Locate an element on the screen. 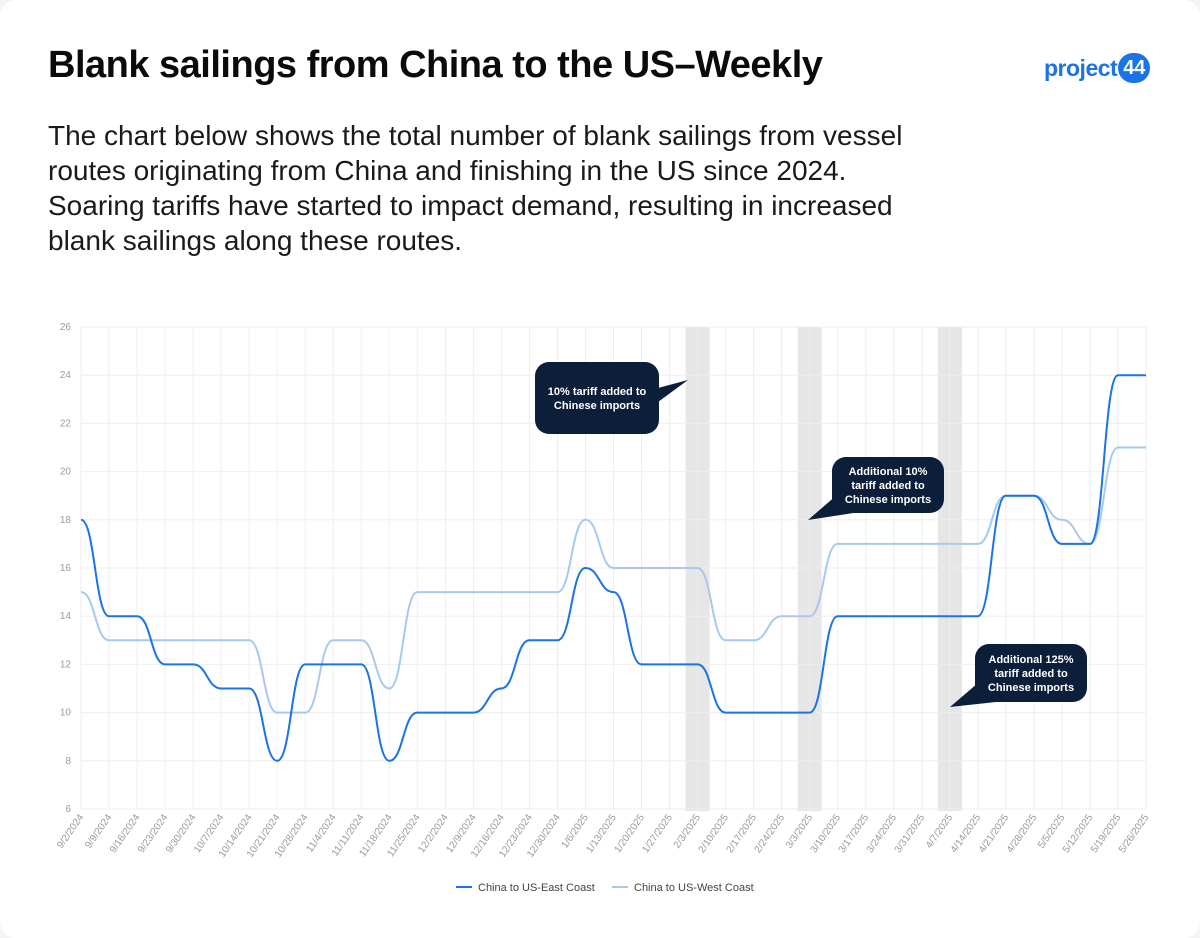 Image resolution: width=1200 pixels, height=938 pixels. y-tick-label: 26 is located at coordinates (66, 327).